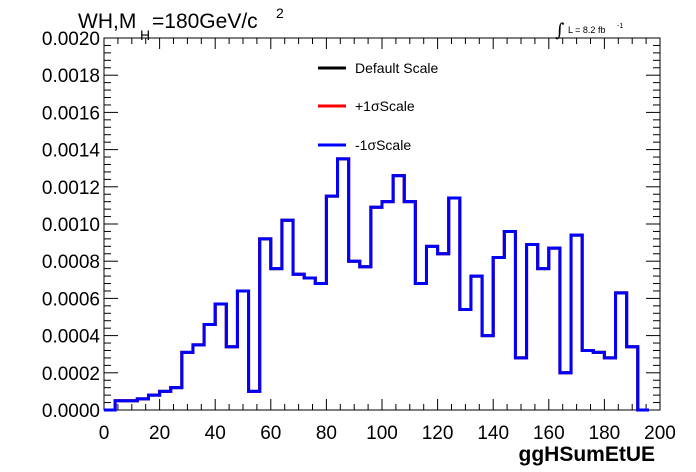 Image resolution: width=696 pixels, height=472 pixels. What do you see at coordinates (71, 262) in the screenshot?
I see `y-tick-label: 0.0008` at bounding box center [71, 262].